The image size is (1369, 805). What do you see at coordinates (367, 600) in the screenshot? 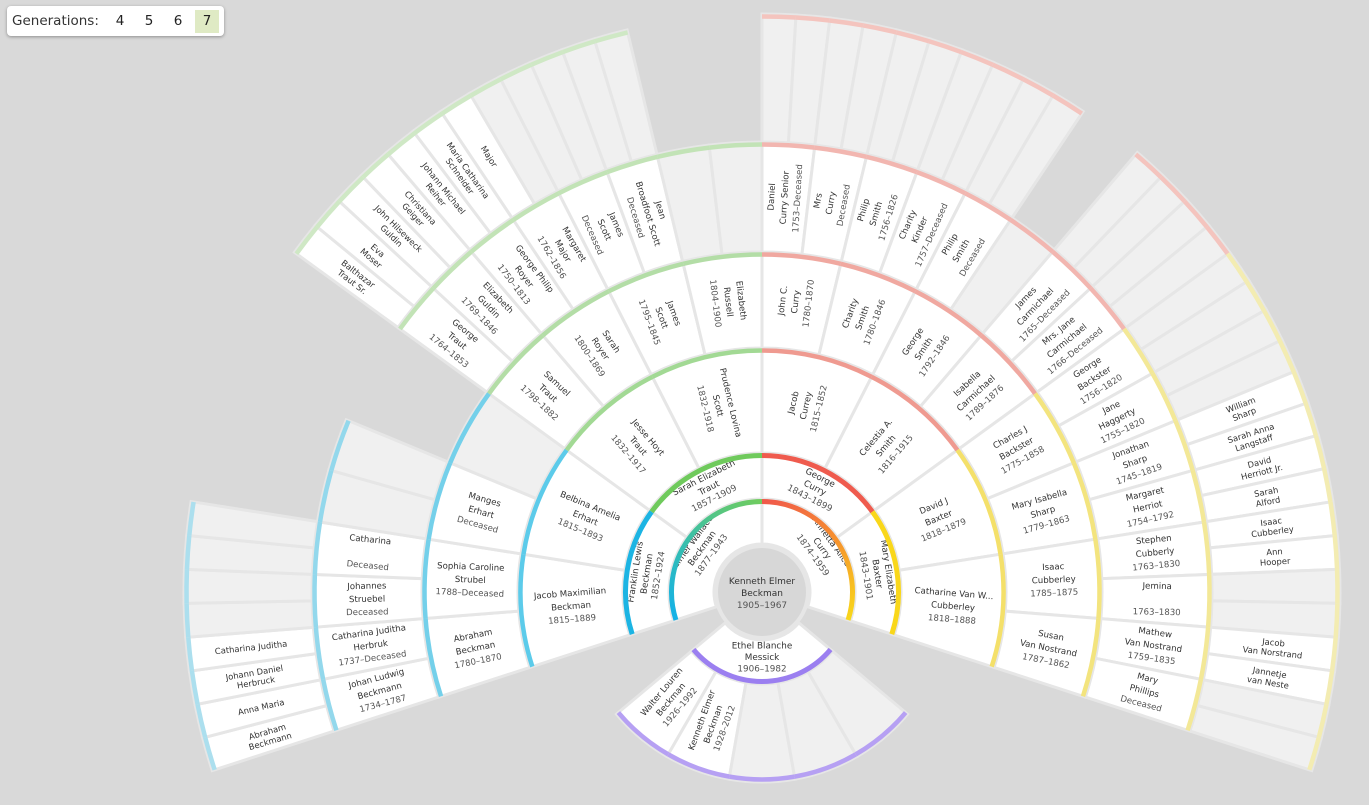
I see `ancestor-slot: Johannes Struebel Deceased` at bounding box center [367, 600].